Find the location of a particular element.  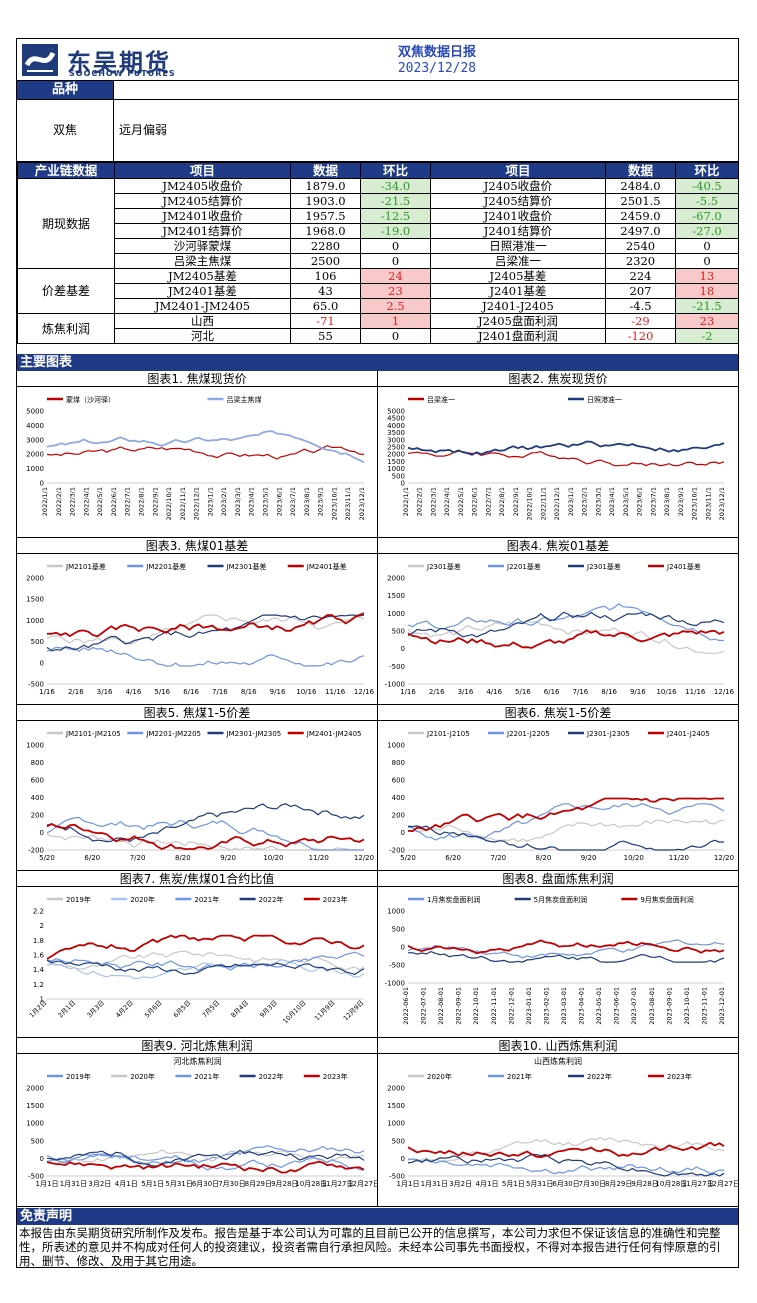

change-cell: 24 is located at coordinates (395, 276).